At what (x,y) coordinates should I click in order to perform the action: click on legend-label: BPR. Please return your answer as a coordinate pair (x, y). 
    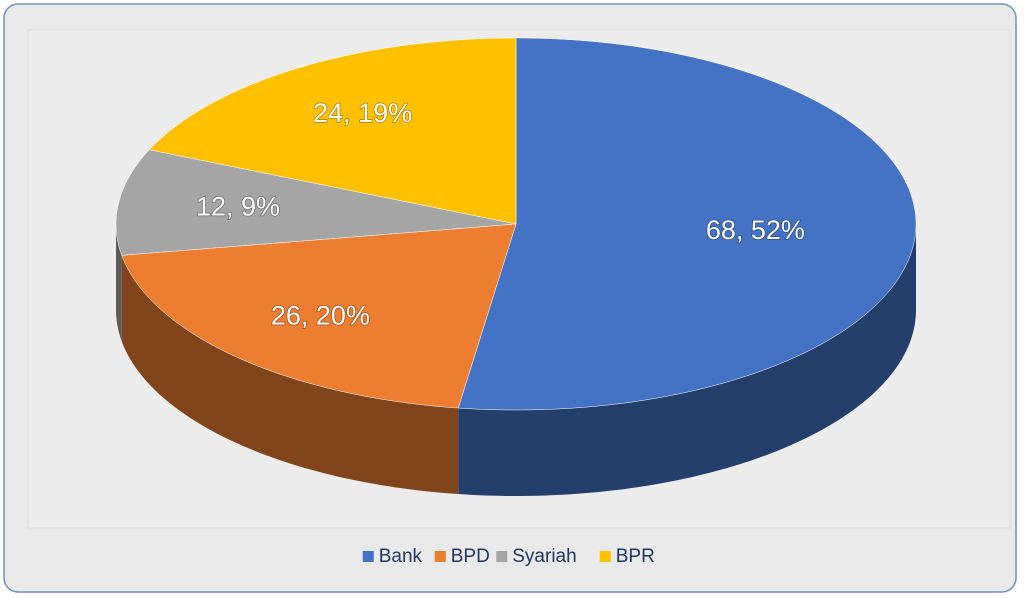
    Looking at the image, I should click on (635, 556).